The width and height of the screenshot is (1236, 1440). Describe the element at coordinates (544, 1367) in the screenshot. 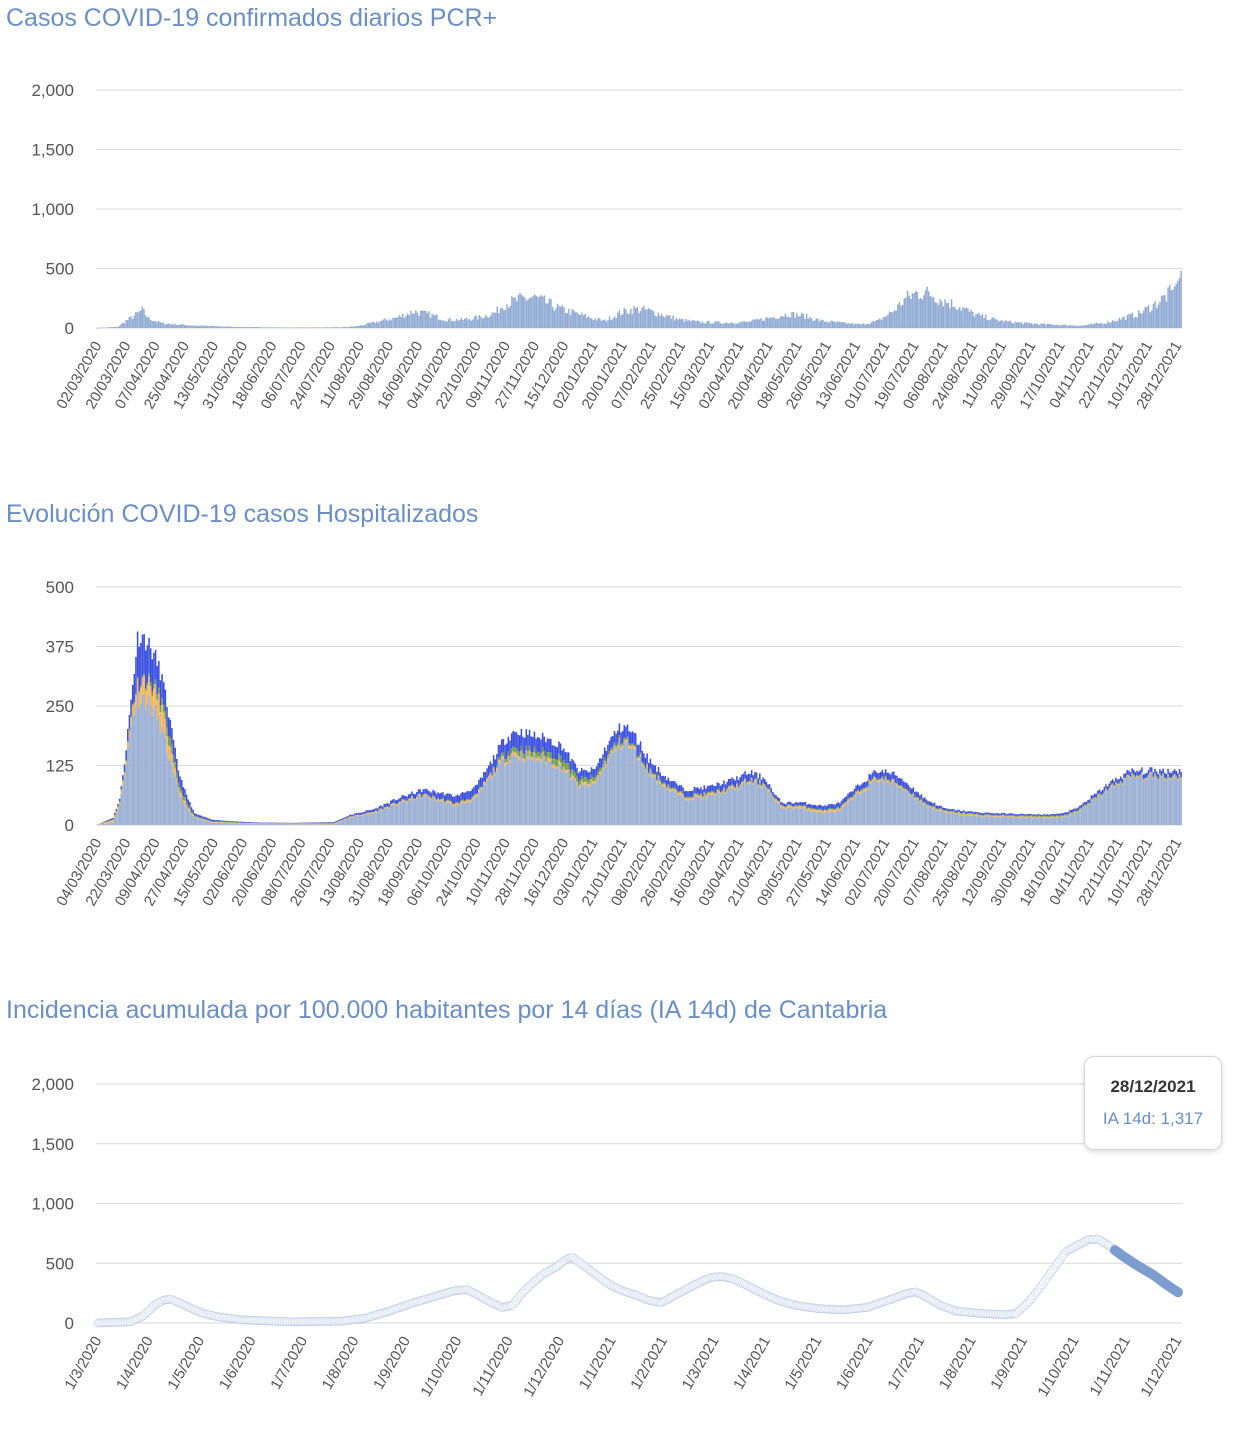

I see `x-tick-label: 1/12/2020` at that location.